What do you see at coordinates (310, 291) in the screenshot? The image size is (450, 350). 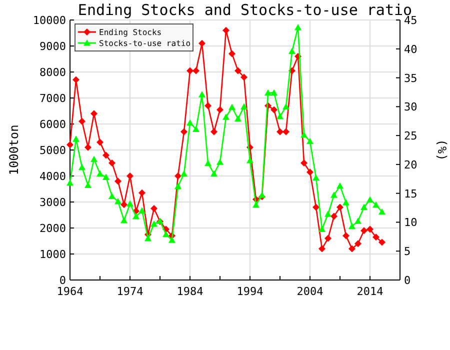 I see `x-tick-label: 2004` at bounding box center [310, 291].